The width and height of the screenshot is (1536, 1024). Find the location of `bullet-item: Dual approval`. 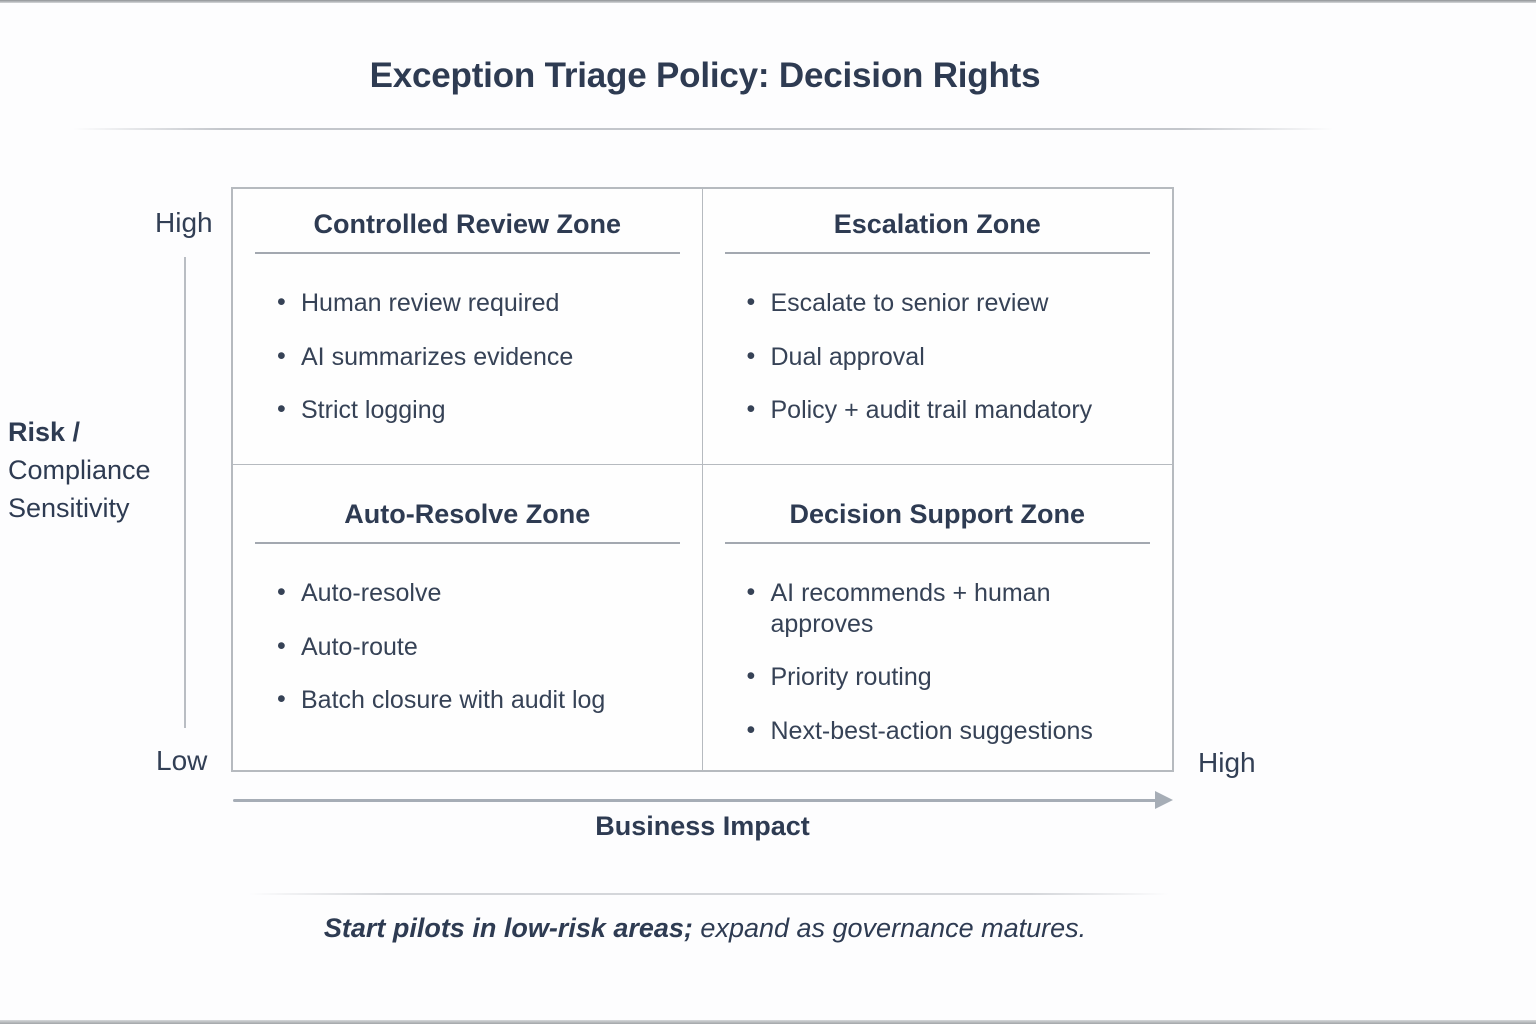

bullet-item: Dual approval is located at coordinates (948, 357).